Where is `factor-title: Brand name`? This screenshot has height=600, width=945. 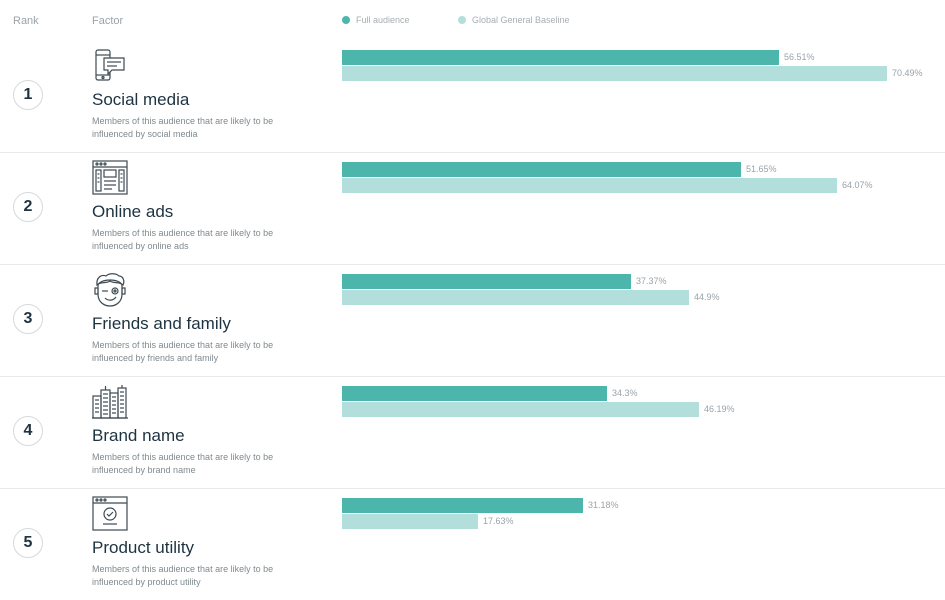
factor-title: Brand name is located at coordinates (138, 435).